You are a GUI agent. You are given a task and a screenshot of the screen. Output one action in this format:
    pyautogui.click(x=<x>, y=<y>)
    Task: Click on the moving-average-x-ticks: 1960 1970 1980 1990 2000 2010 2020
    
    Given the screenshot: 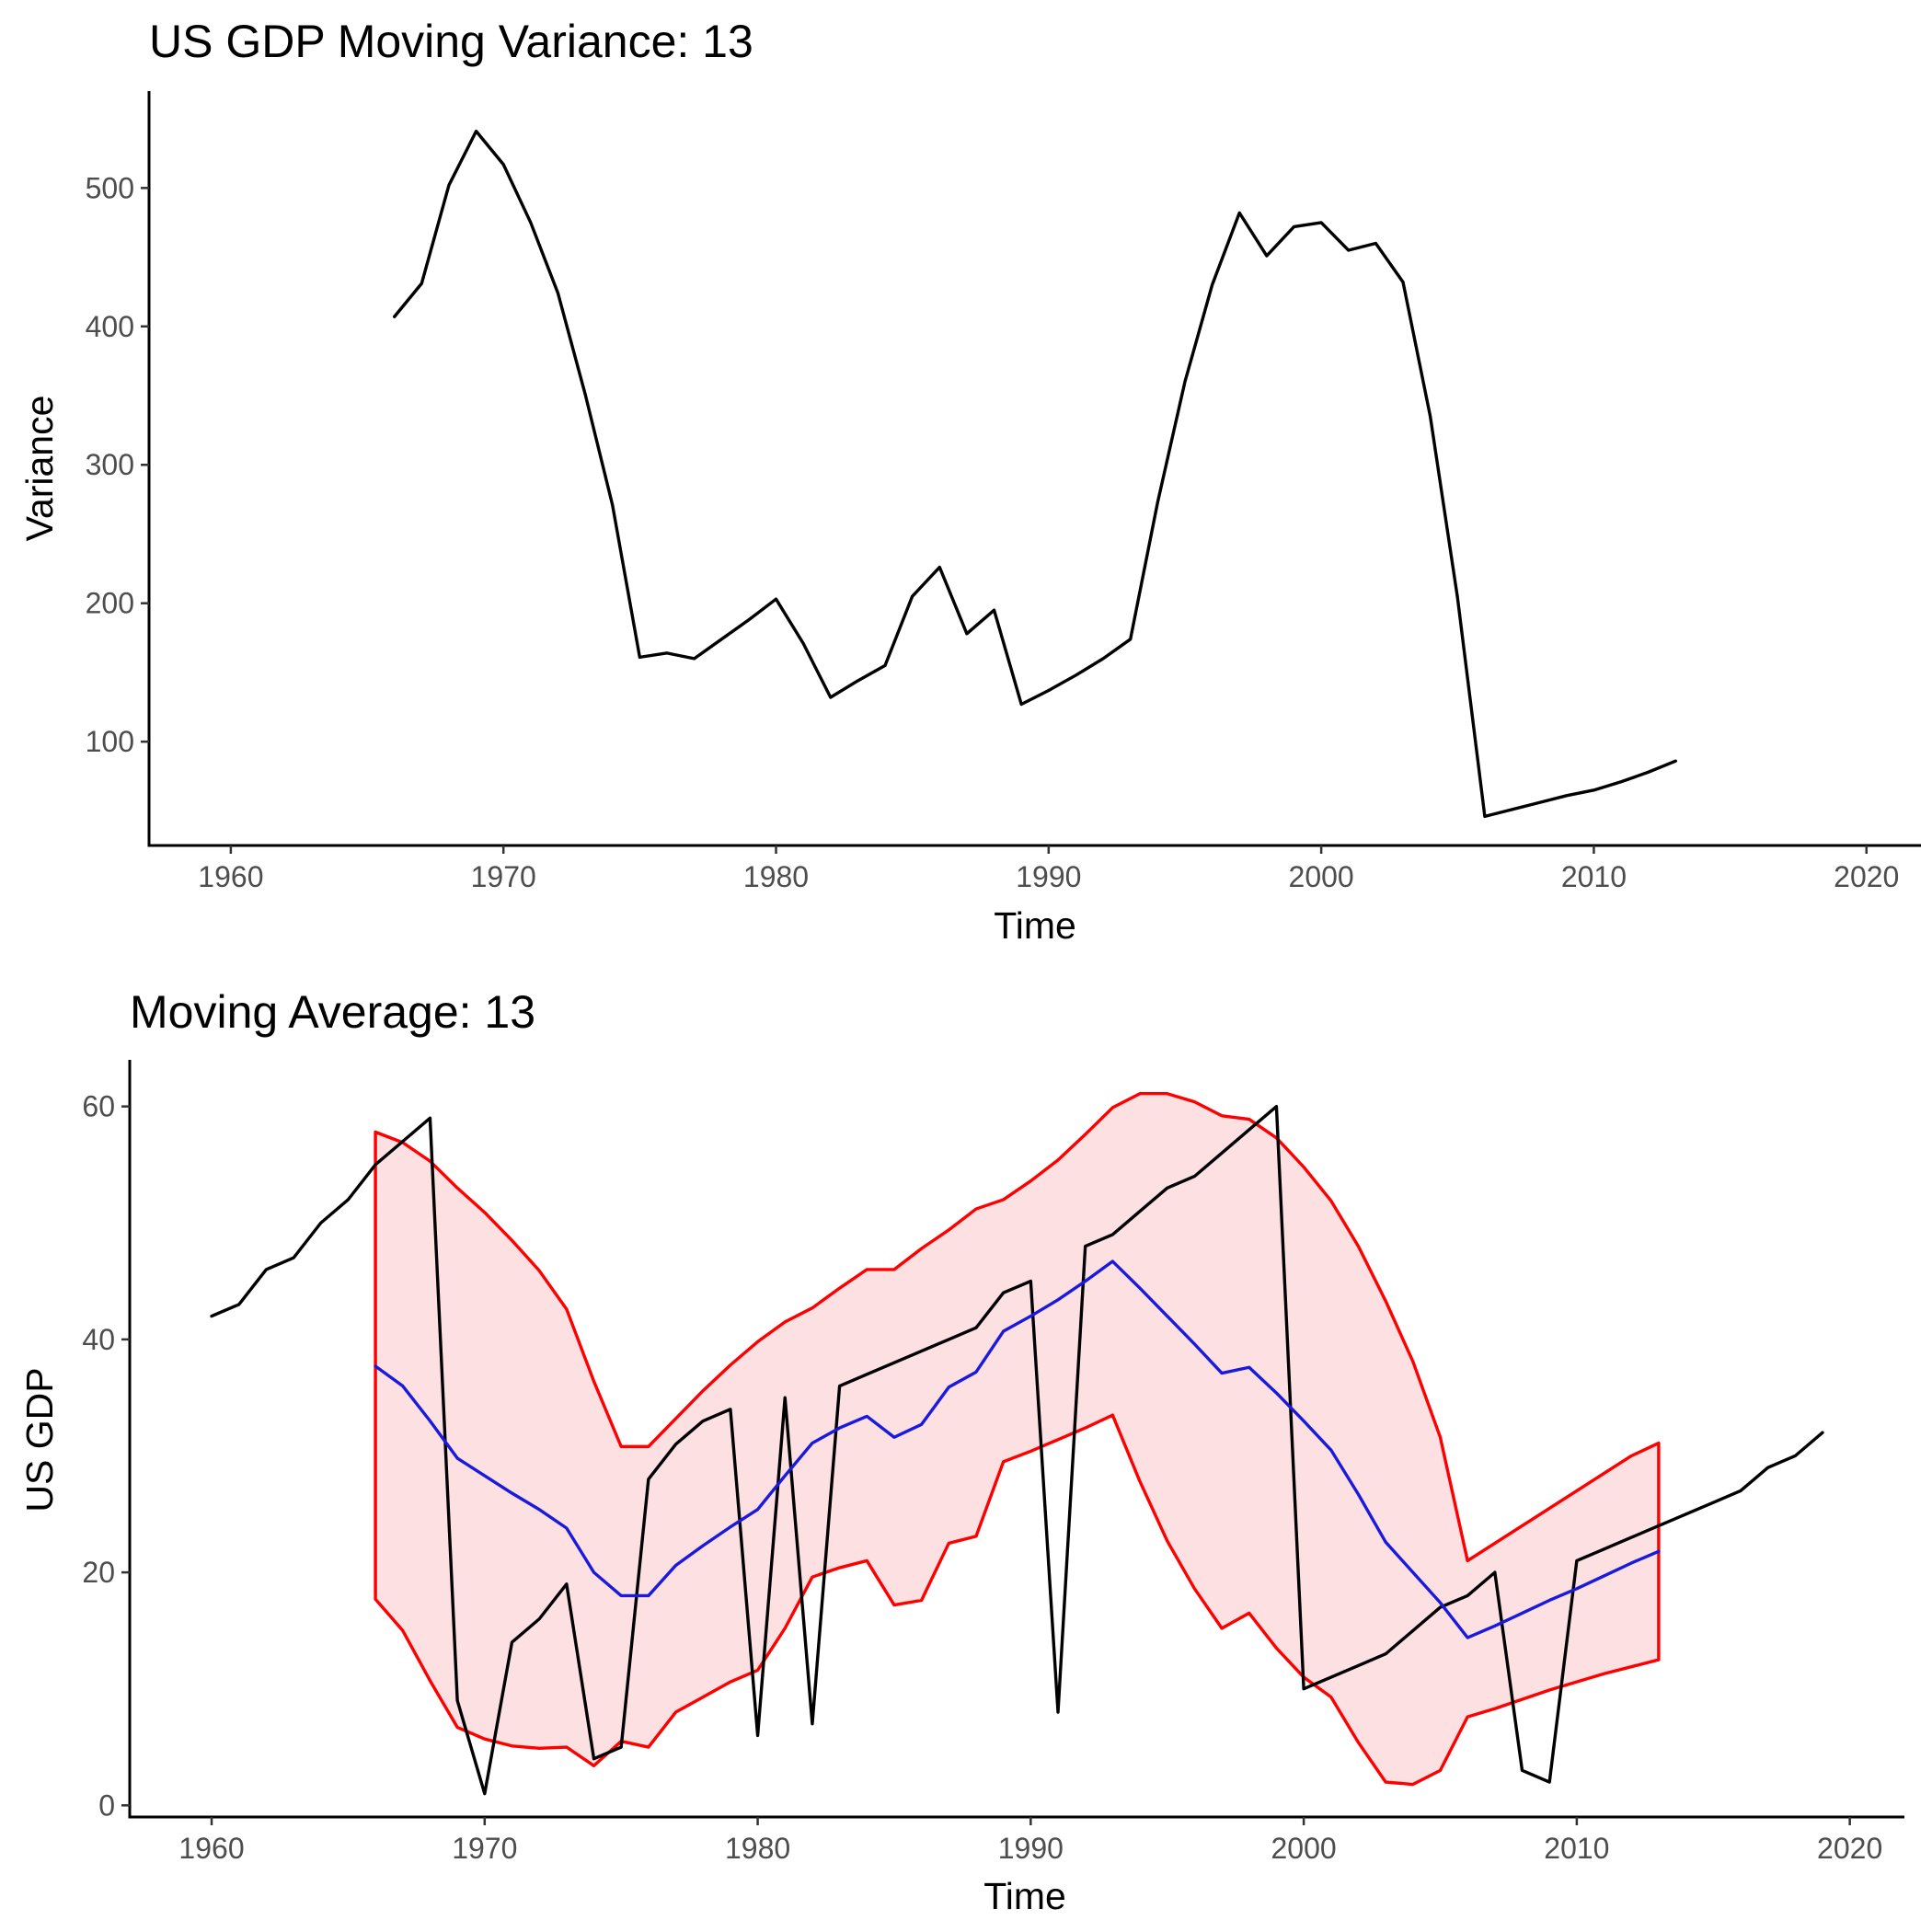 What is the action you would take?
    pyautogui.click(x=1030, y=1841)
    